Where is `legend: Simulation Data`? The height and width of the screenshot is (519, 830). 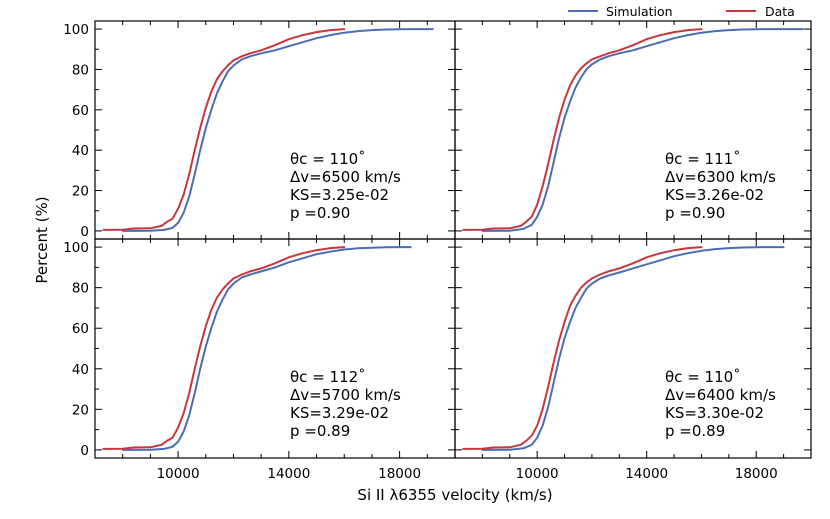 legend: Simulation Data is located at coordinates (681, 11).